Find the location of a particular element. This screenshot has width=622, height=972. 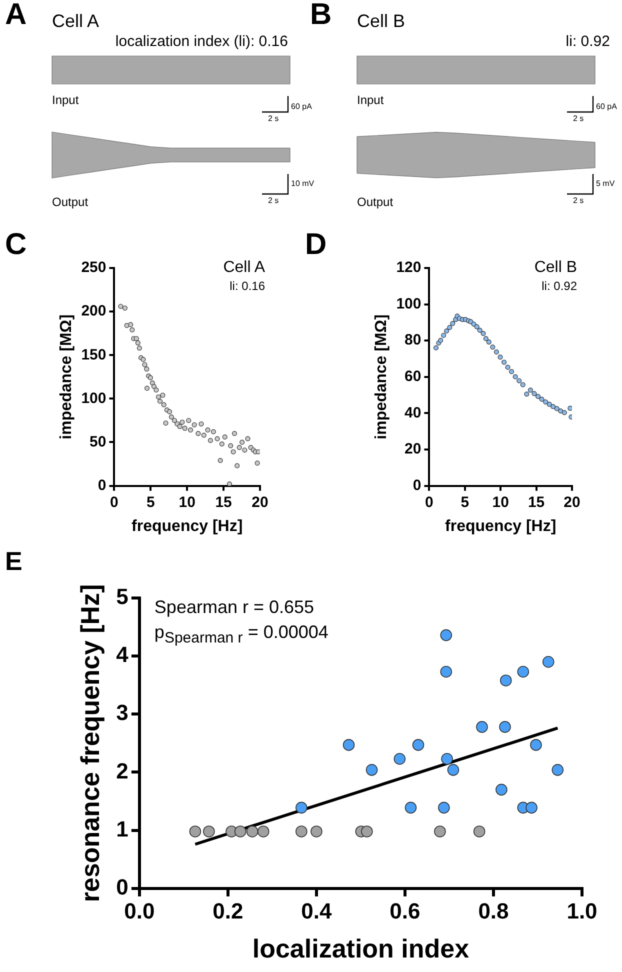

text: A is located at coordinates (16, 15).